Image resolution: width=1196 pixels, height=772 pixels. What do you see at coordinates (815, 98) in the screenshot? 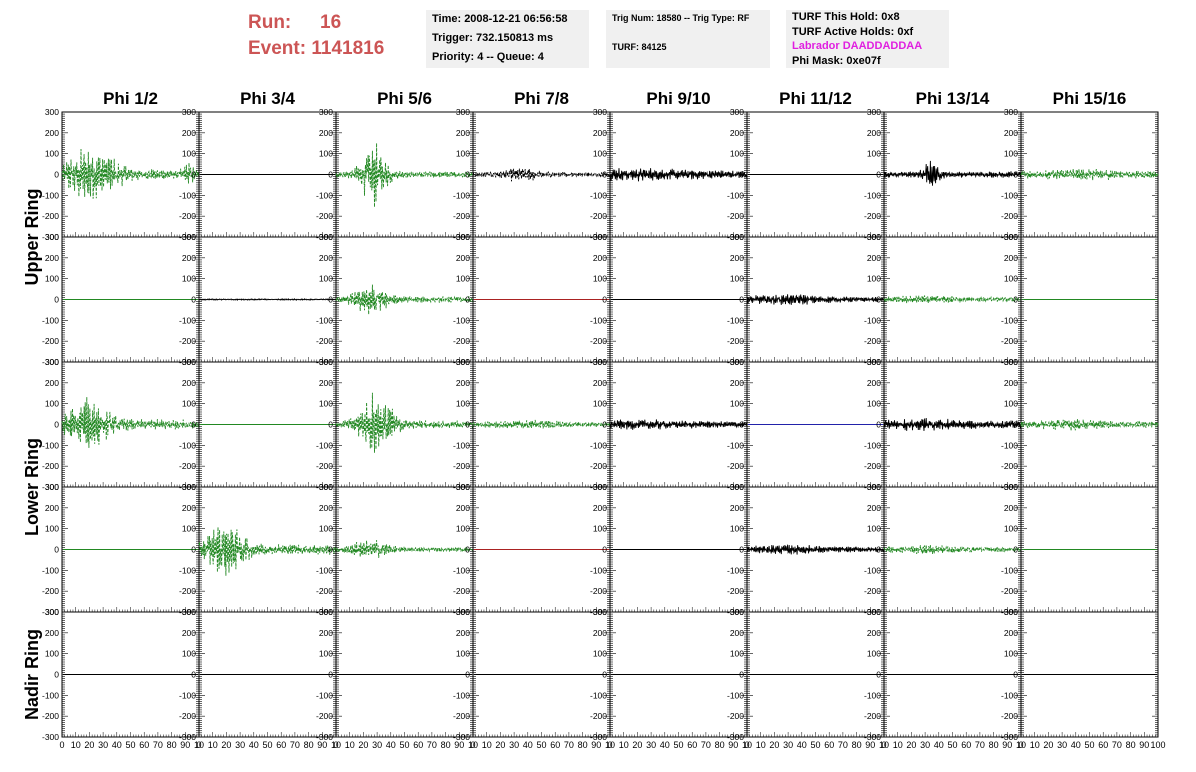
I see `column-title: Phi 11/12` at bounding box center [815, 98].